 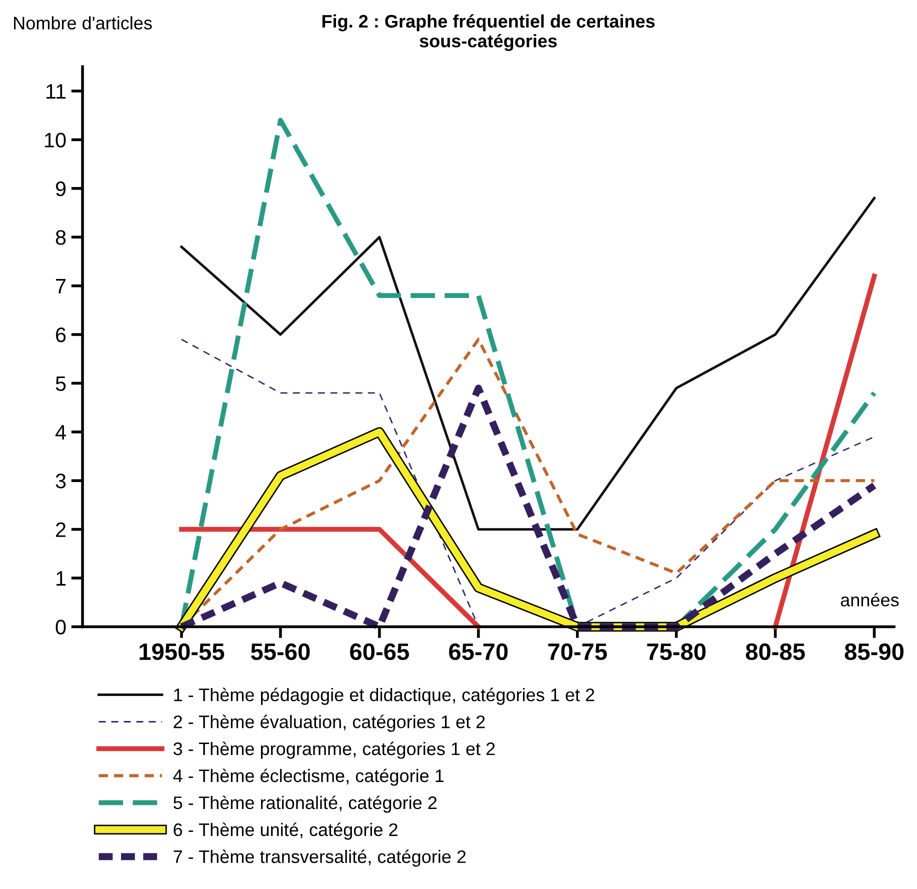 What do you see at coordinates (182, 651) in the screenshot?
I see `x-tick-label: 1950-55` at bounding box center [182, 651].